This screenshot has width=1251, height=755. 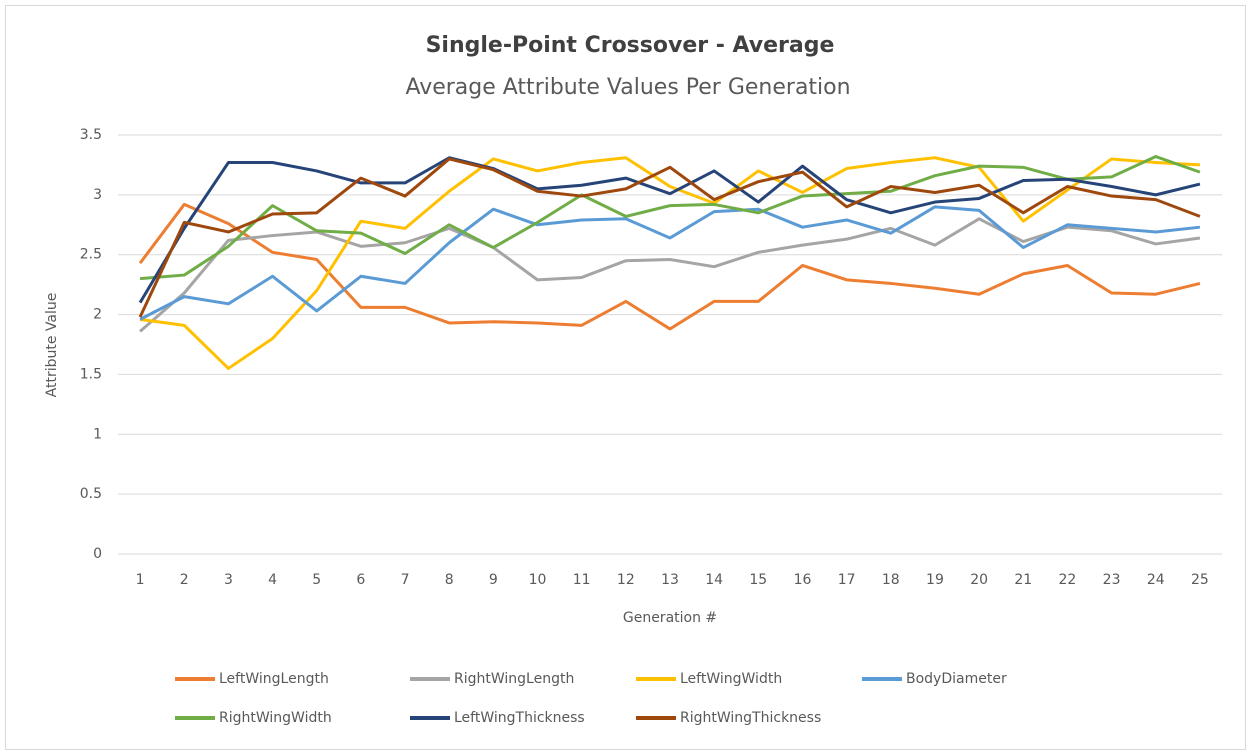 I want to click on x-axis-label: Generation #, so click(x=670, y=618).